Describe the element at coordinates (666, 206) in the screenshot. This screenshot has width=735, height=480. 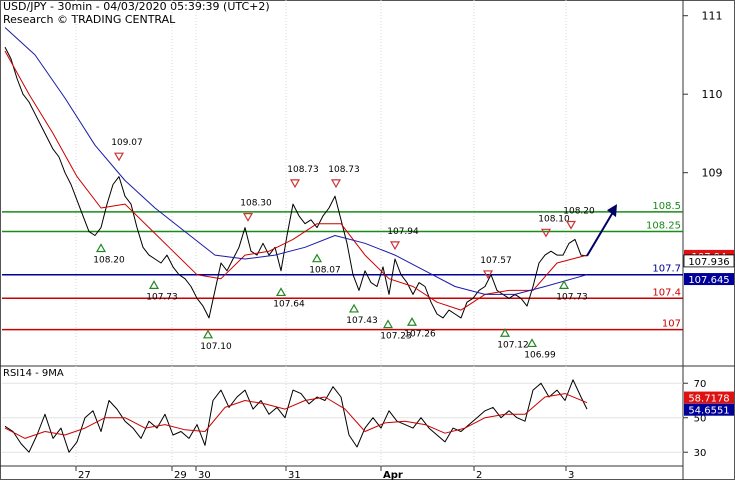
I see `level-label: 108.5` at that location.